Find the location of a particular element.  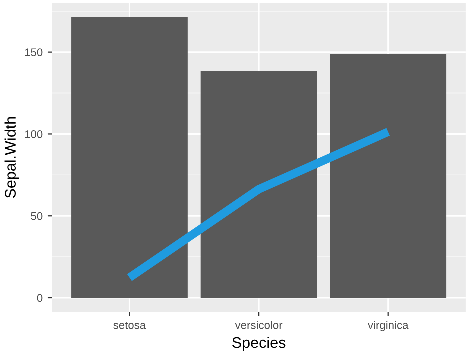

x-tick-label: virginica is located at coordinates (388, 326).